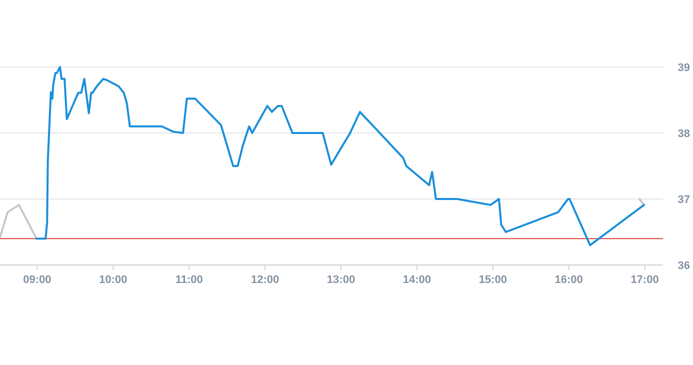 This screenshot has width=693, height=365. I want to click on x-tick-label: 15:00, so click(492, 280).